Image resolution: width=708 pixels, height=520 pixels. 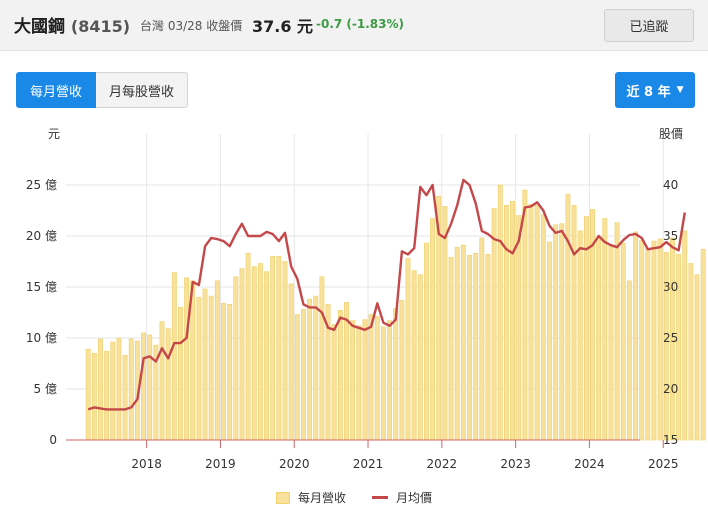 What do you see at coordinates (41, 236) in the screenshot?
I see `left-tick-label: 20 億` at bounding box center [41, 236].